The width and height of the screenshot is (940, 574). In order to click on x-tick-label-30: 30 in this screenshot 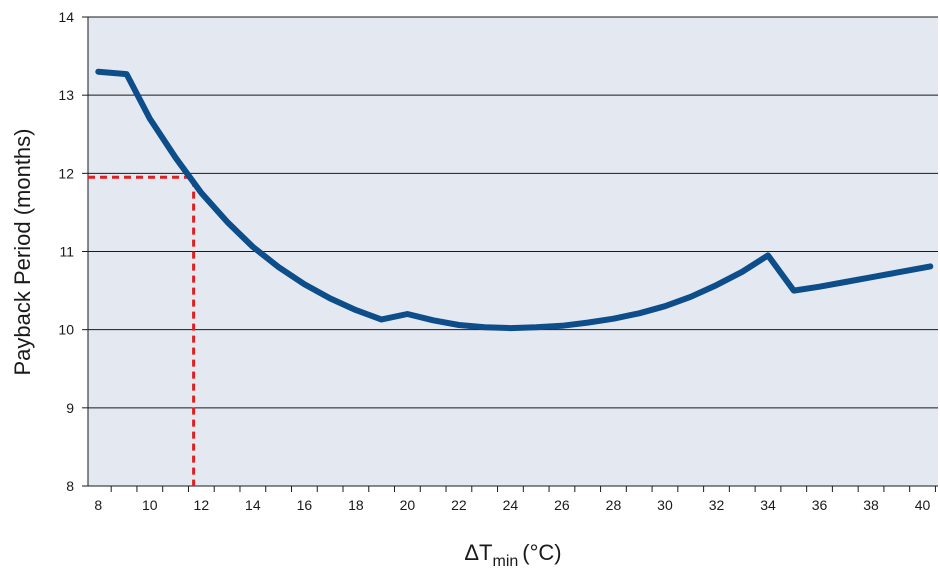, I will do `click(665, 505)`.